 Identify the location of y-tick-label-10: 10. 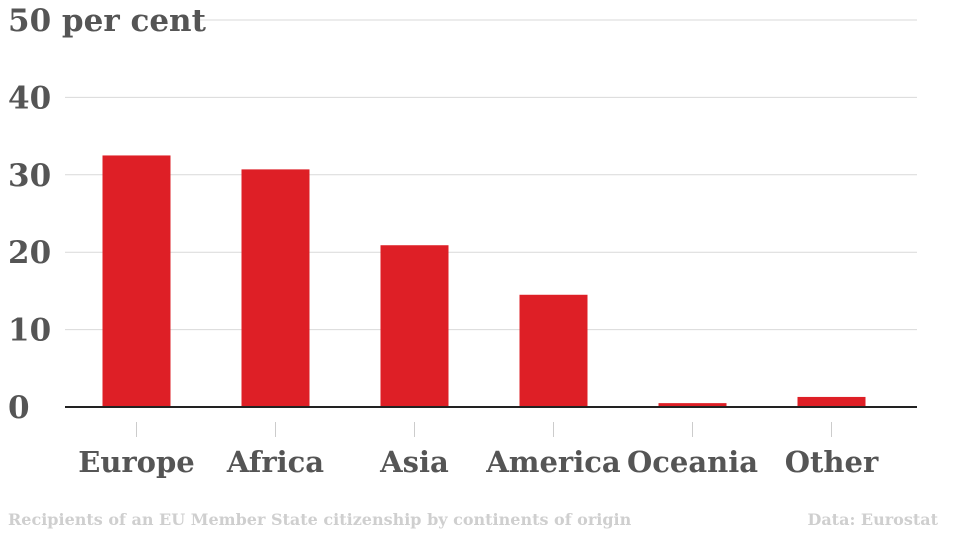
(29, 331).